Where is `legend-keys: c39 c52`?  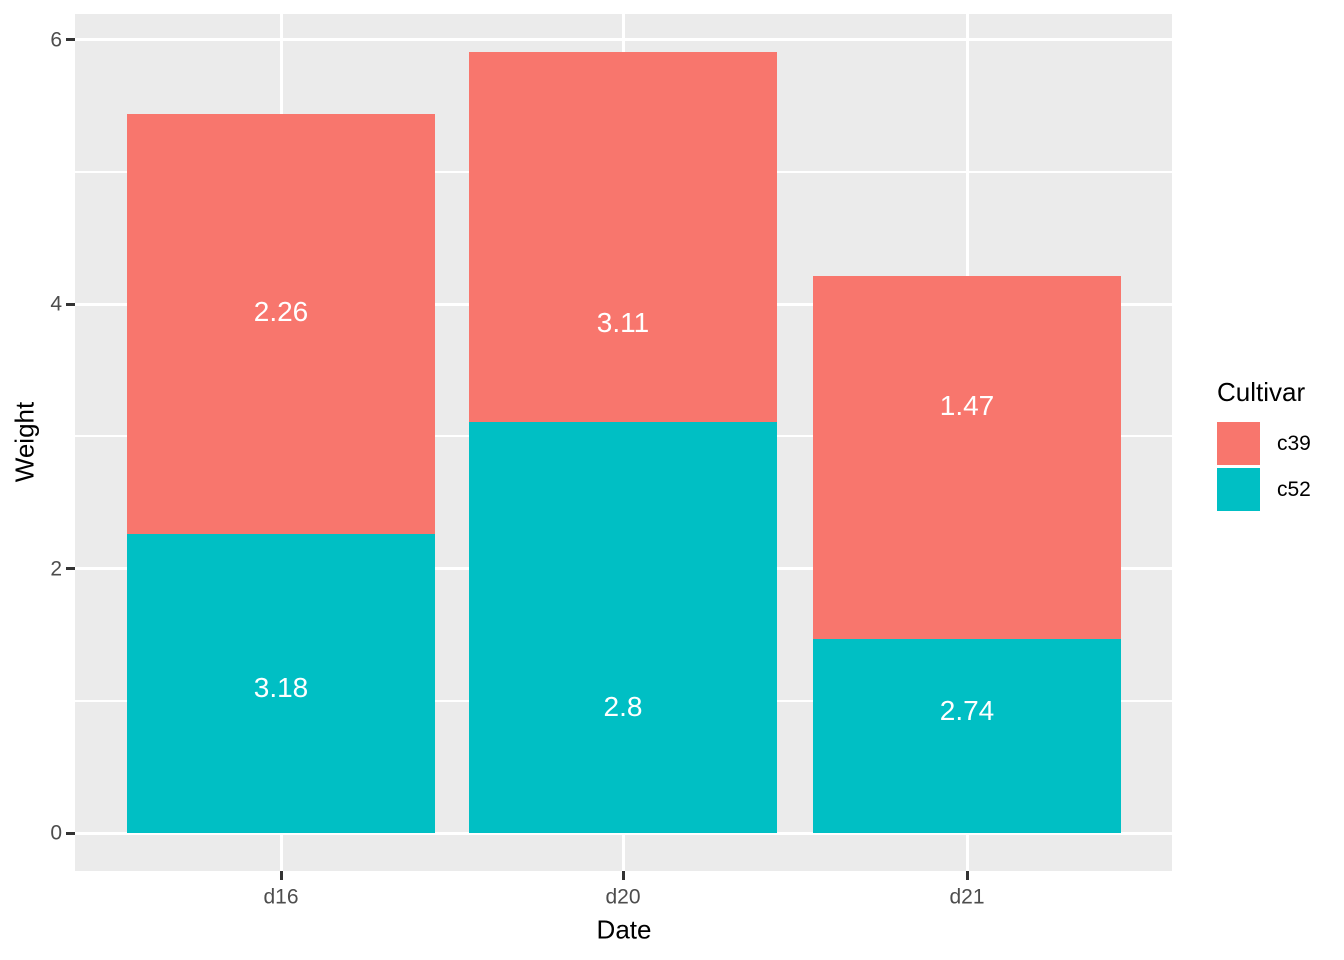
legend-keys: c39 c52 is located at coordinates (1264, 466).